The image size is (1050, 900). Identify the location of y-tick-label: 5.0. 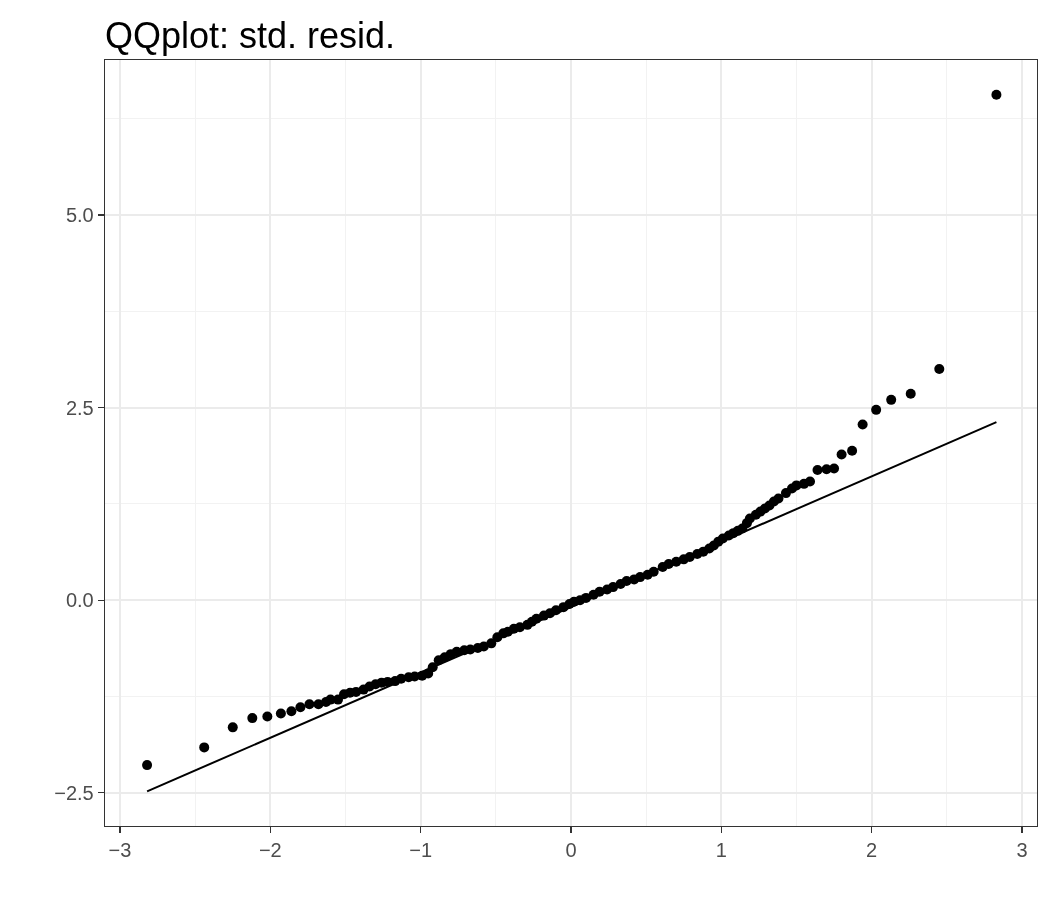
(79, 214).